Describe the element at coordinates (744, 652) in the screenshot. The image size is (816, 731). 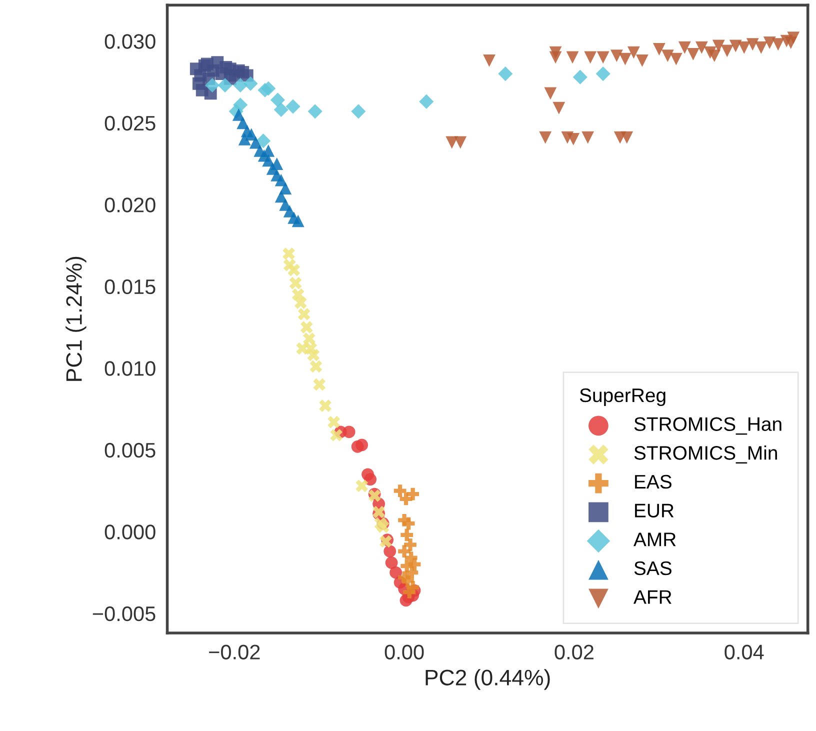
I see `x-tick-label: 0.04` at that location.